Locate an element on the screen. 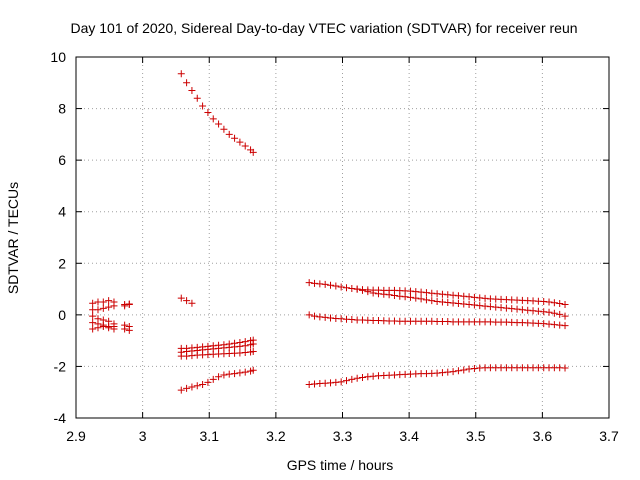  series-early-lower is located at coordinates (103, 327).